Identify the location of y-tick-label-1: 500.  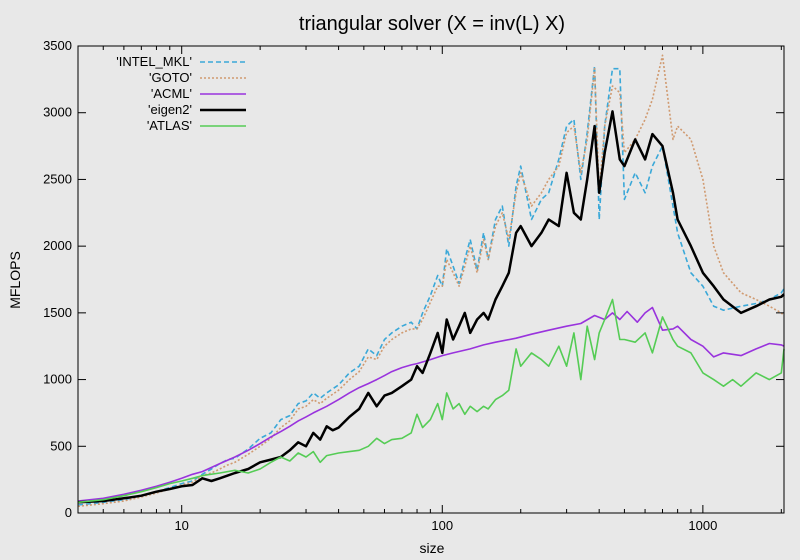
(61, 445).